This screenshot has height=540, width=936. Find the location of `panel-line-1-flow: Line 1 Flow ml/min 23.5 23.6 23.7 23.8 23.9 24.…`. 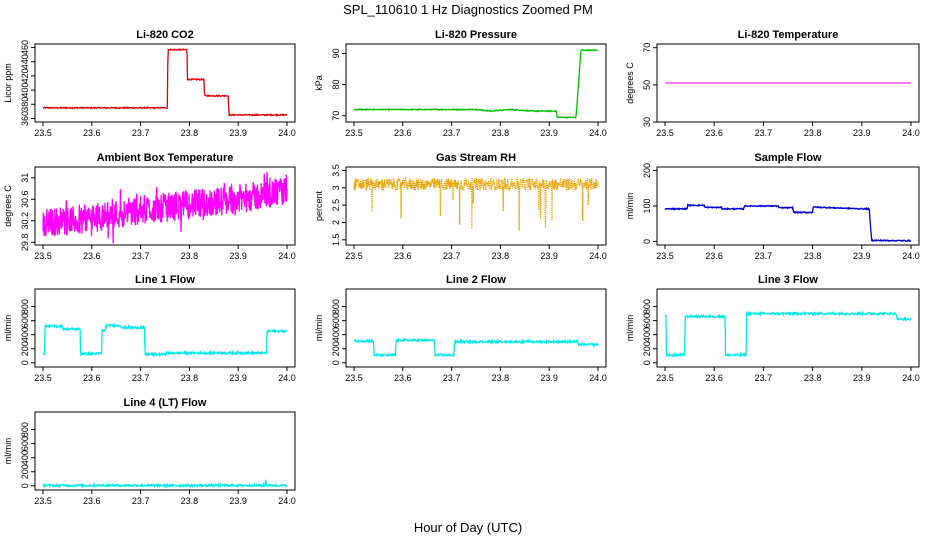

panel-line-1-flow: Line 1 Flow ml/min 23.5 23.6 23.7 23.8 23.9 24.… is located at coordinates (149, 328).